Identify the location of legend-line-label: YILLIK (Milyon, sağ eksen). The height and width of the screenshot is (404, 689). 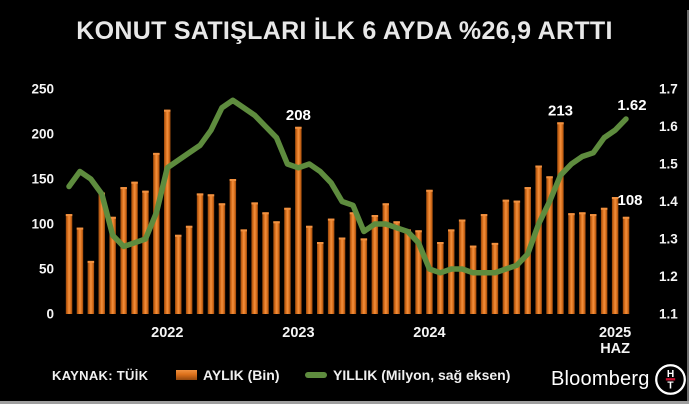
(422, 375).